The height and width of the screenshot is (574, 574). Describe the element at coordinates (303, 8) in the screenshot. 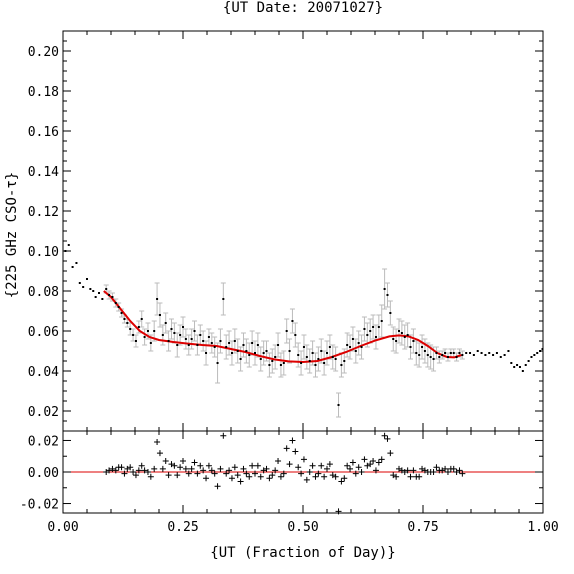

I see `chart-title: {UT Date: 20071027}` at that location.